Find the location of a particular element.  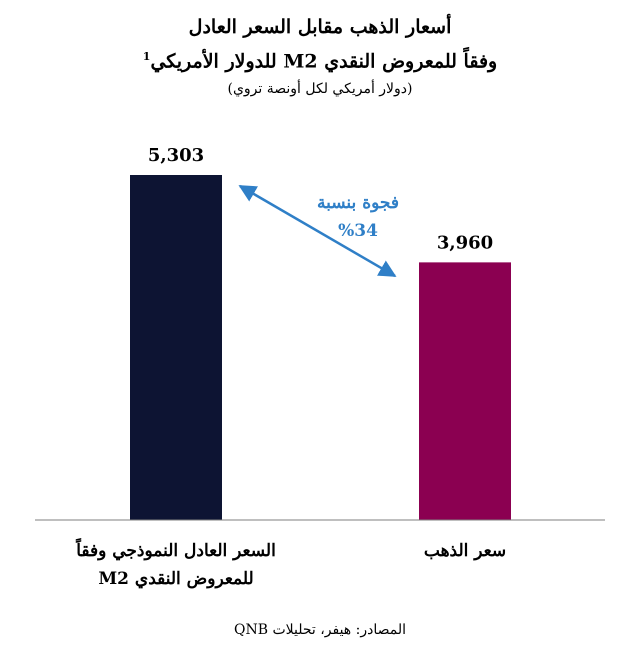

category-label-1-line-1: السعر العادل النموذجي وفقاً is located at coordinates (175, 549).